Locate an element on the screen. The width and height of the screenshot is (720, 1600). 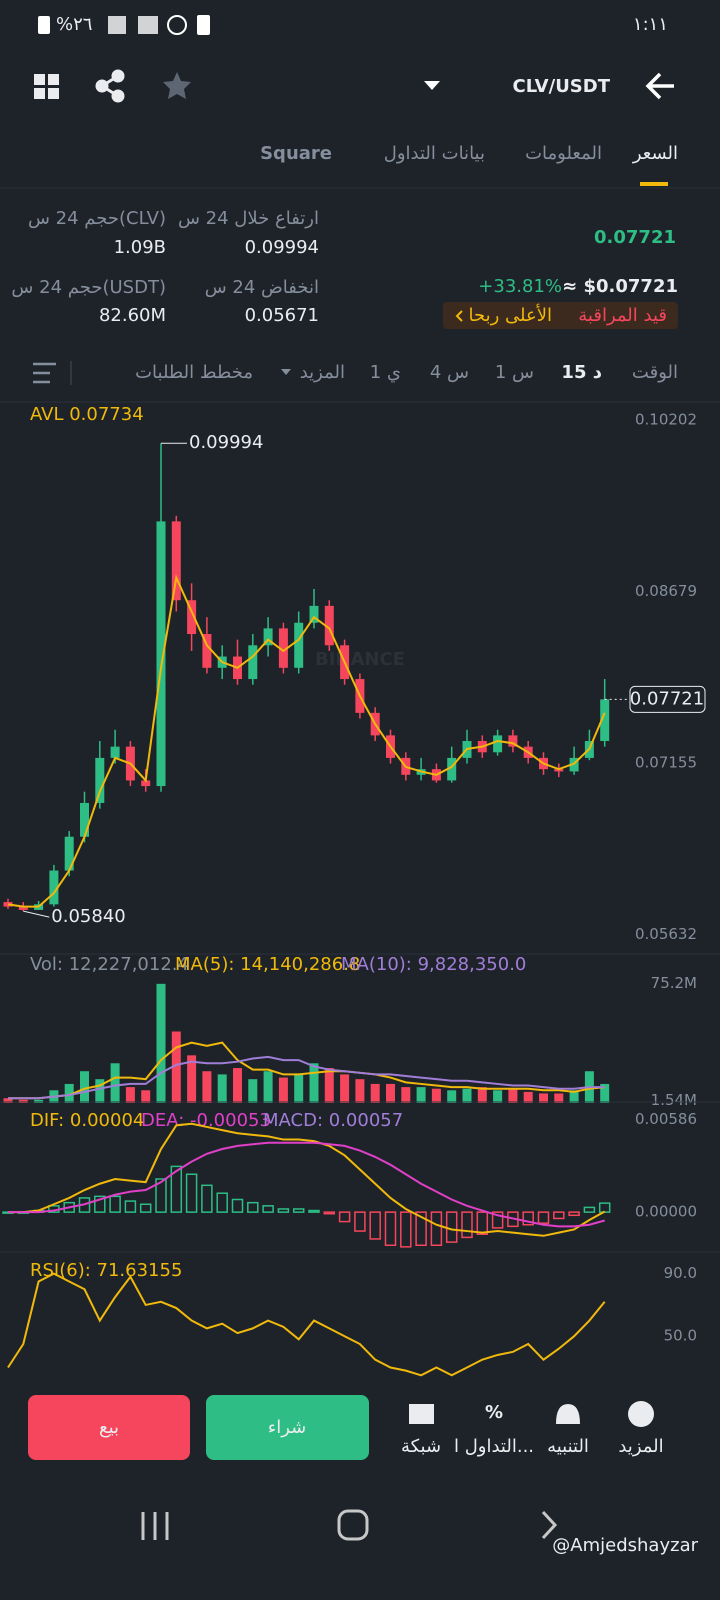
timeframe: المزيد is located at coordinates (322, 372).